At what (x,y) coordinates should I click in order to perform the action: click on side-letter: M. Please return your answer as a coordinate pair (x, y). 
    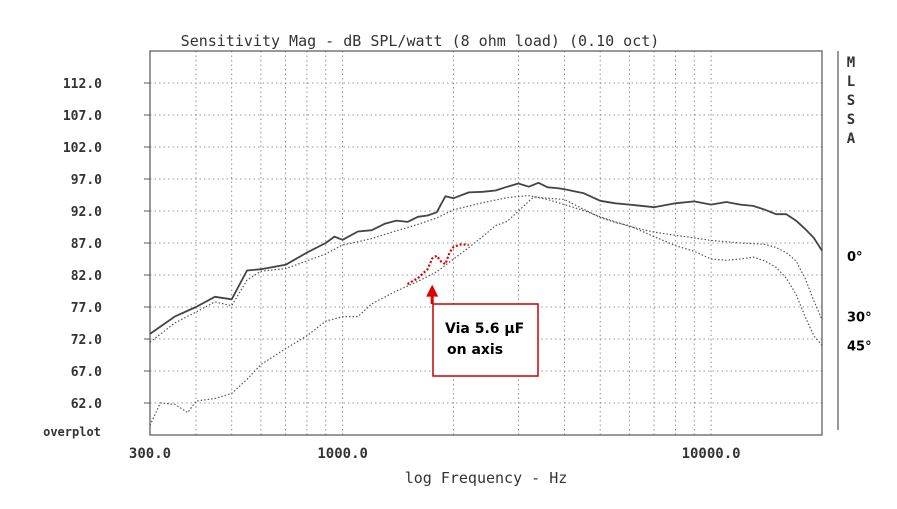
    Looking at the image, I should click on (851, 63).